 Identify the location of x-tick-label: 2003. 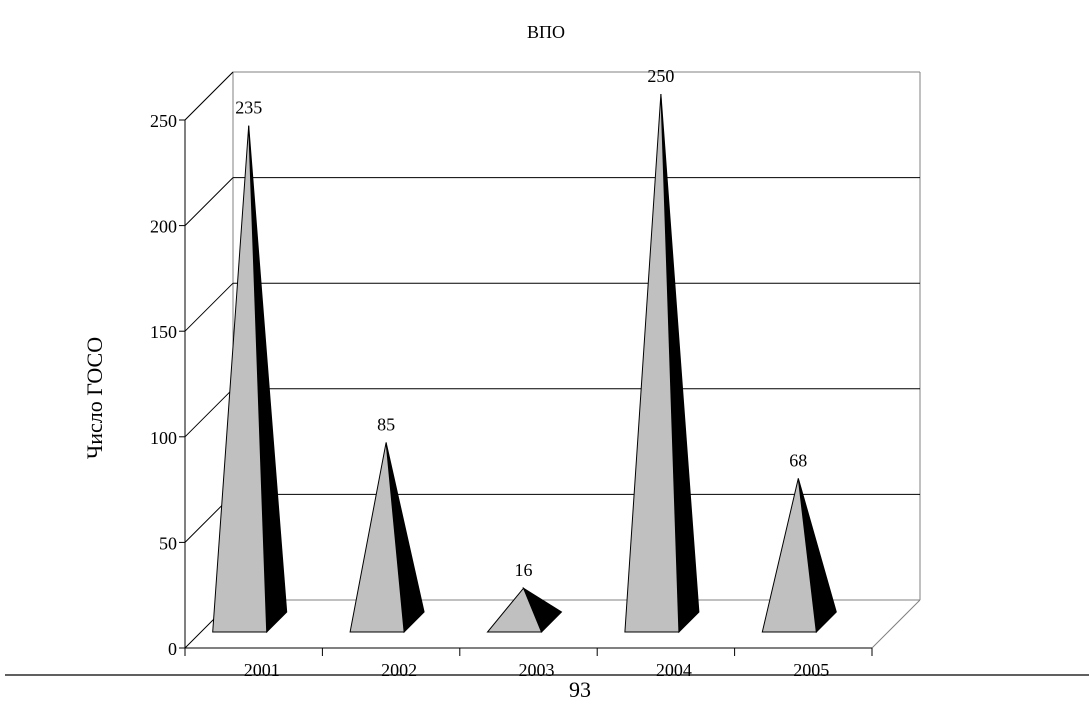
(537, 670).